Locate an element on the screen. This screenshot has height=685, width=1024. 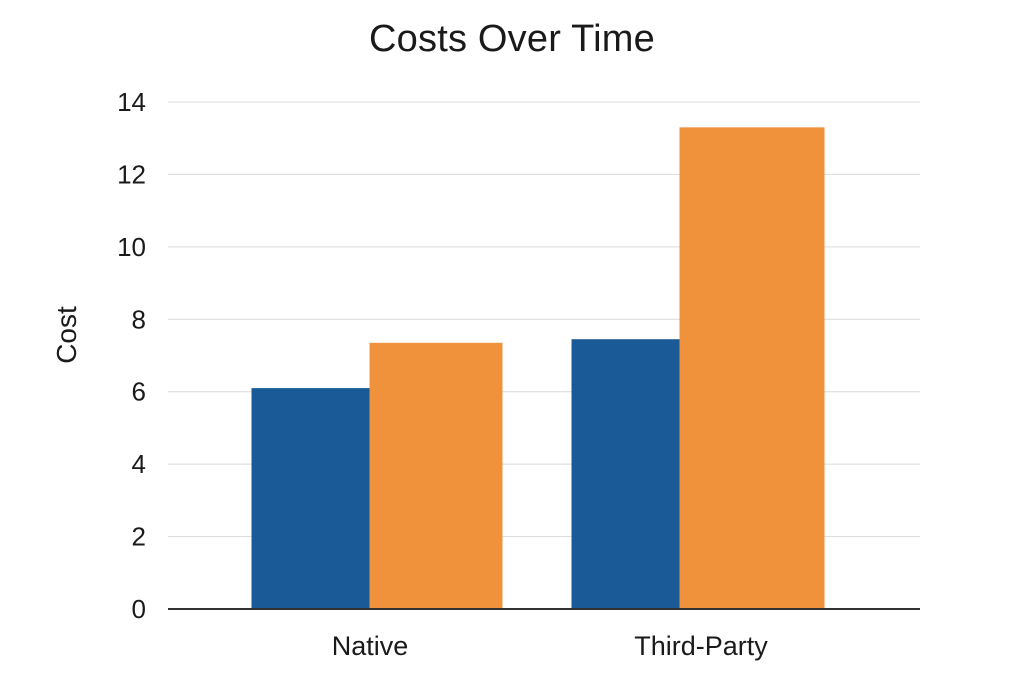
y-tick-label: 10 is located at coordinates (131, 247).